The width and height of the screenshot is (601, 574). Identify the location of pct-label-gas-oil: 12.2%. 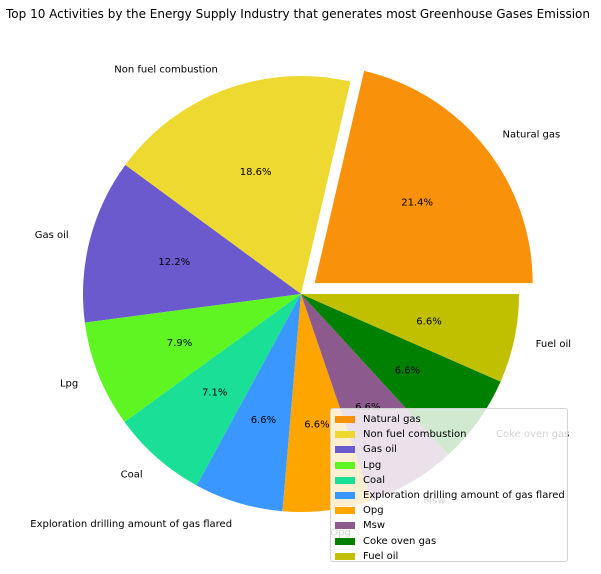
(174, 262).